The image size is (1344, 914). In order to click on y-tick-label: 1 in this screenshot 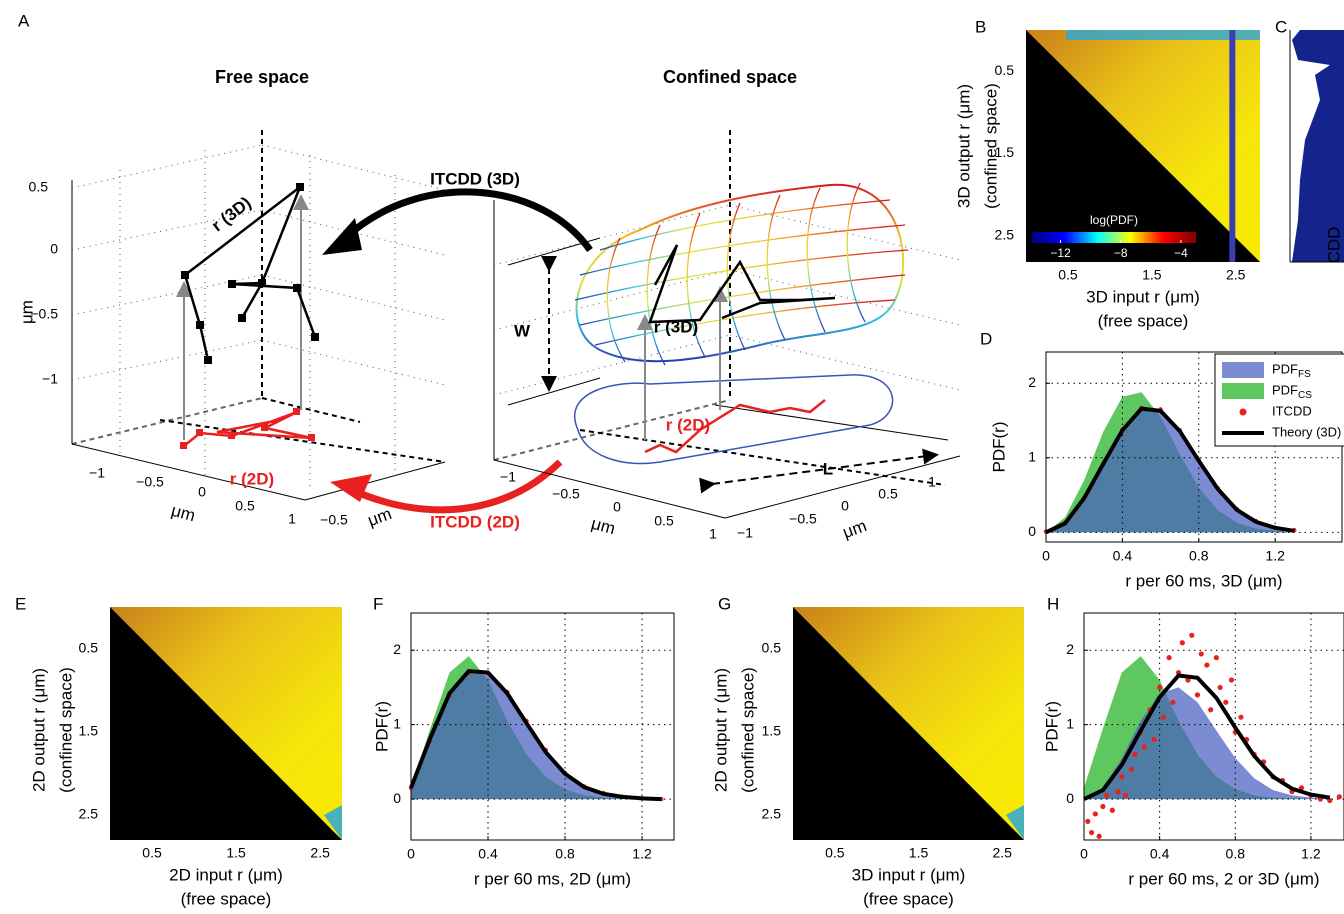, I will do `click(1070, 723)`.